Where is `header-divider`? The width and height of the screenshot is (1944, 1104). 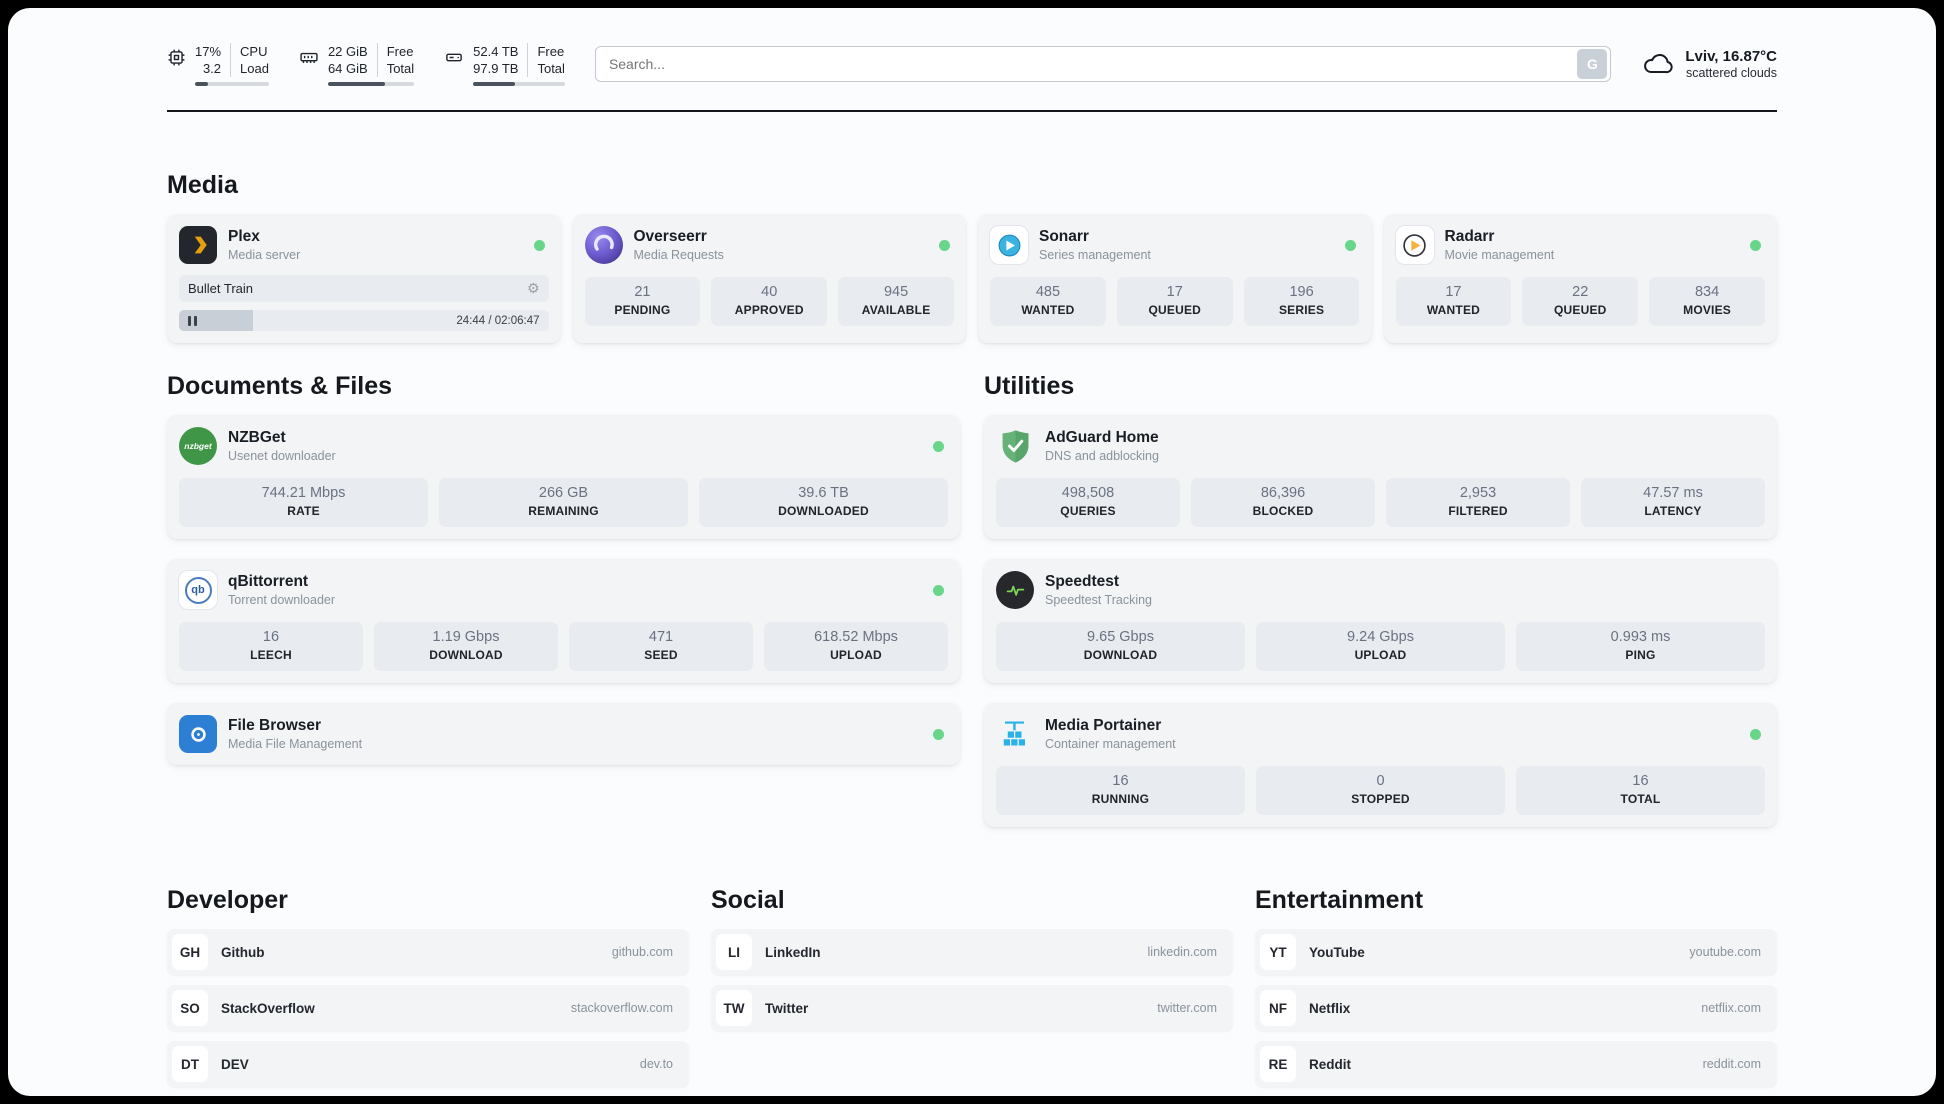 header-divider is located at coordinates (972, 111).